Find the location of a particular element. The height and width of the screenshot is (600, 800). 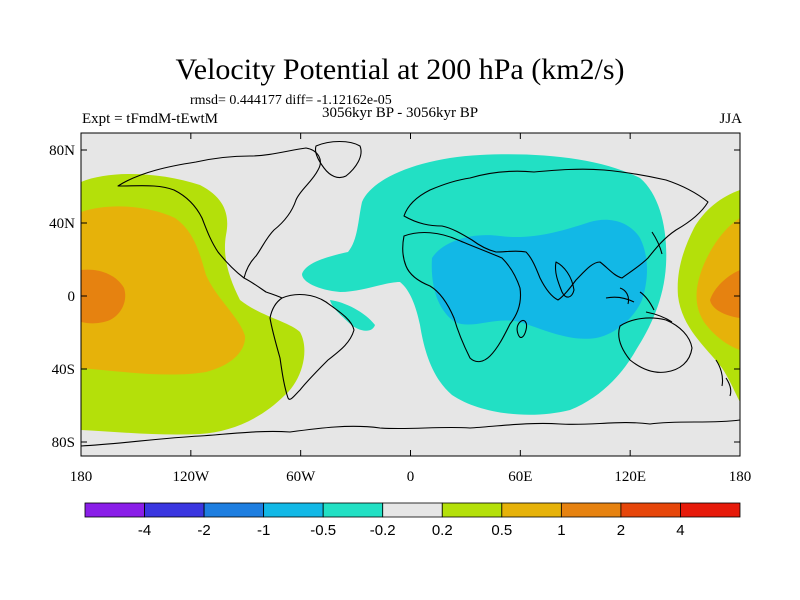

y-tick-label: 80N is located at coordinates (62, 151).